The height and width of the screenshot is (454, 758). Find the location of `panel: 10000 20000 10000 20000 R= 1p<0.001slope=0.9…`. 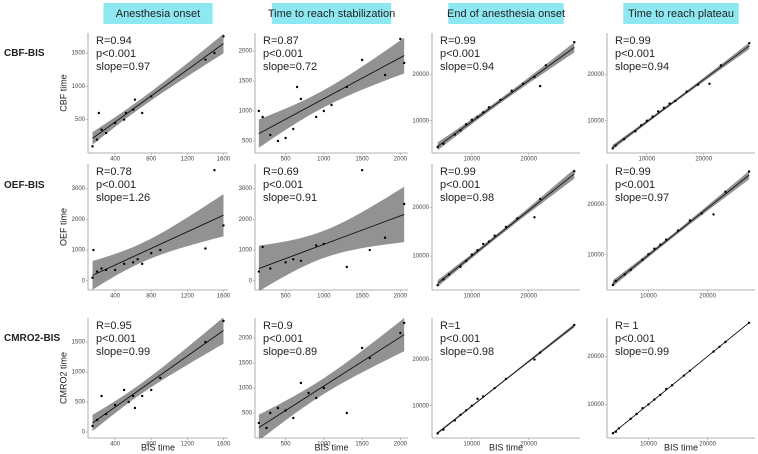

panel: 10000 20000 10000 20000 R= 1p<0.001slope=0.9… is located at coordinates (671, 383).